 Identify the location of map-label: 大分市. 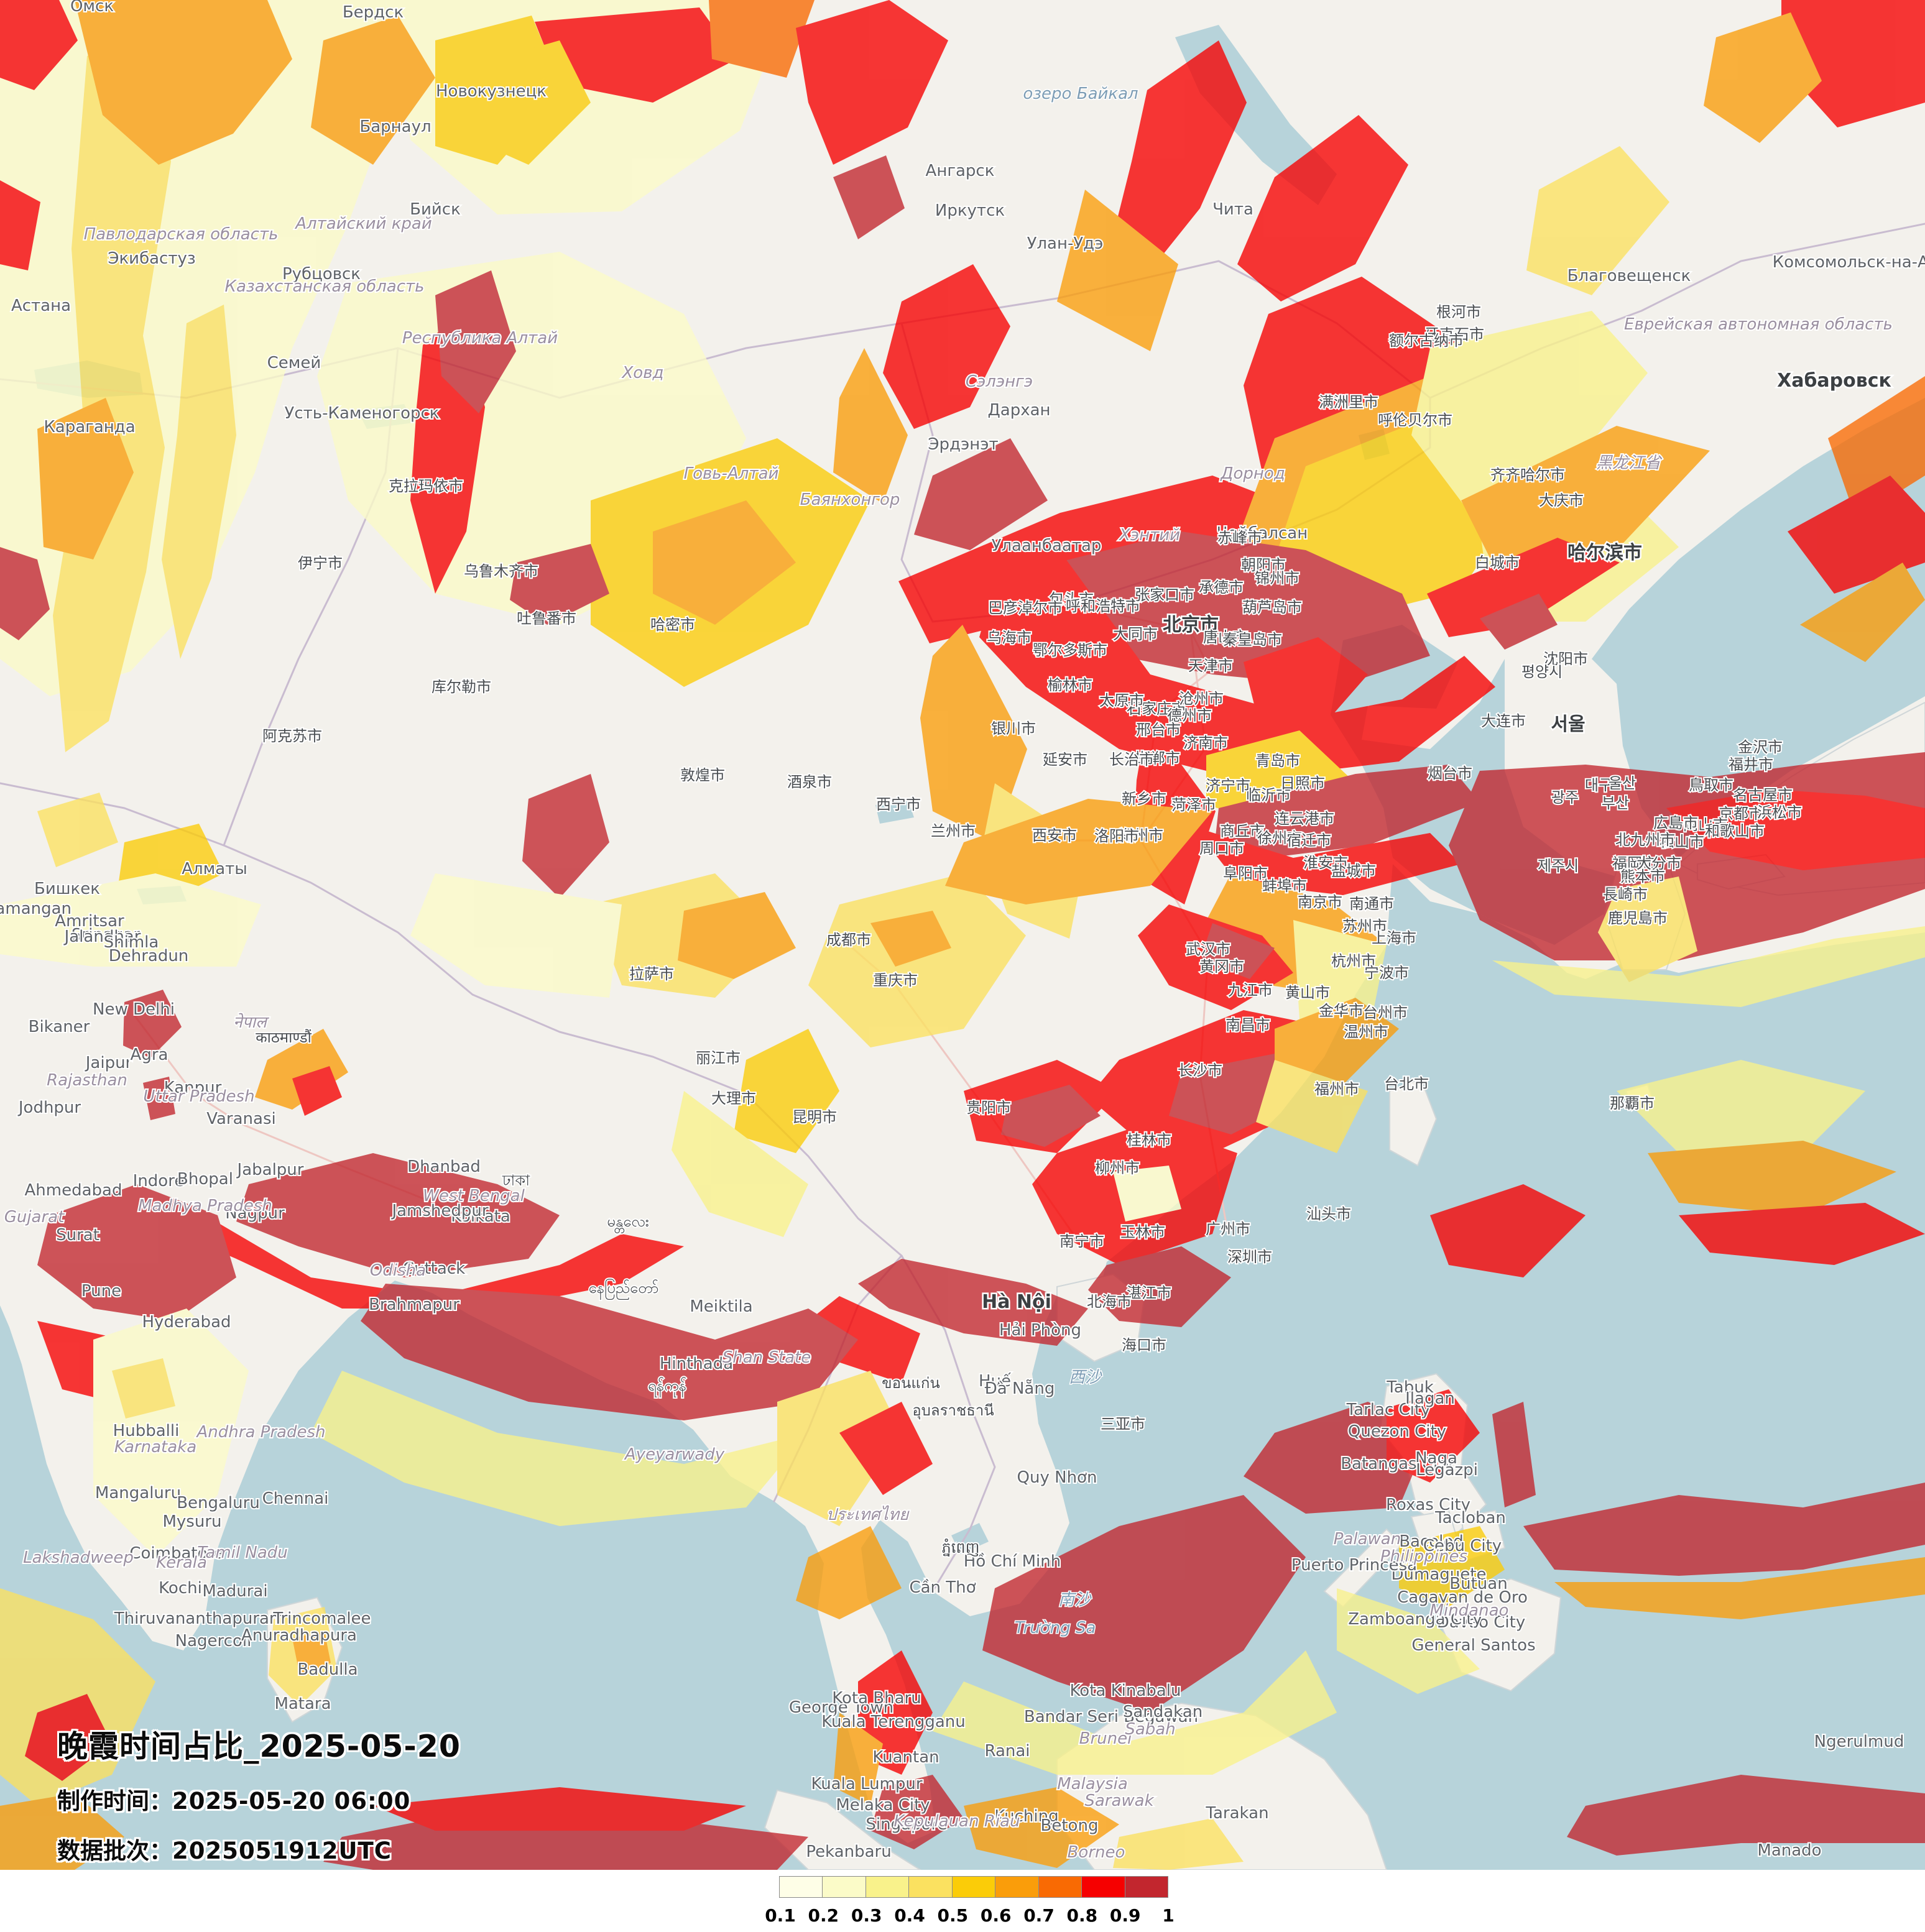
(1658, 863).